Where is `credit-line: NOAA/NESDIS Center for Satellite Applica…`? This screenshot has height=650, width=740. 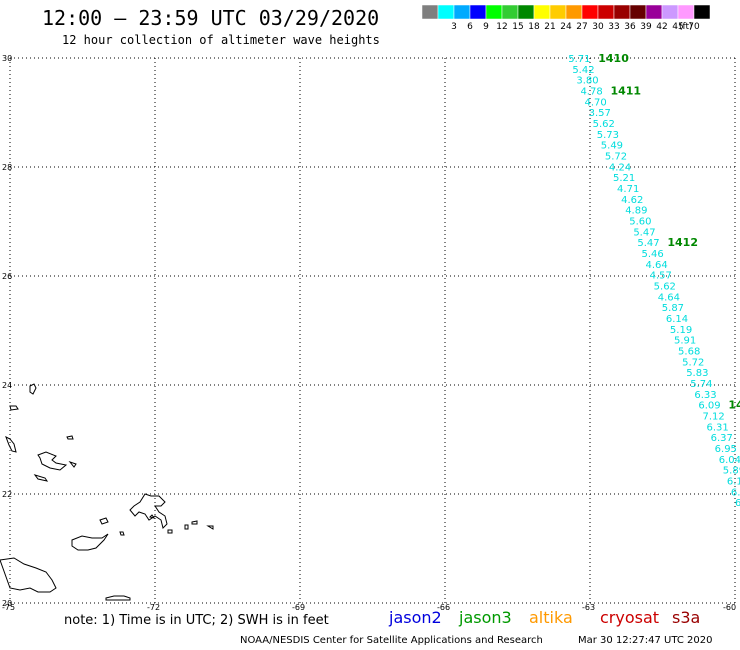
credit-line: NOAA/NESDIS Center for Satellite Applica… is located at coordinates (391, 640).